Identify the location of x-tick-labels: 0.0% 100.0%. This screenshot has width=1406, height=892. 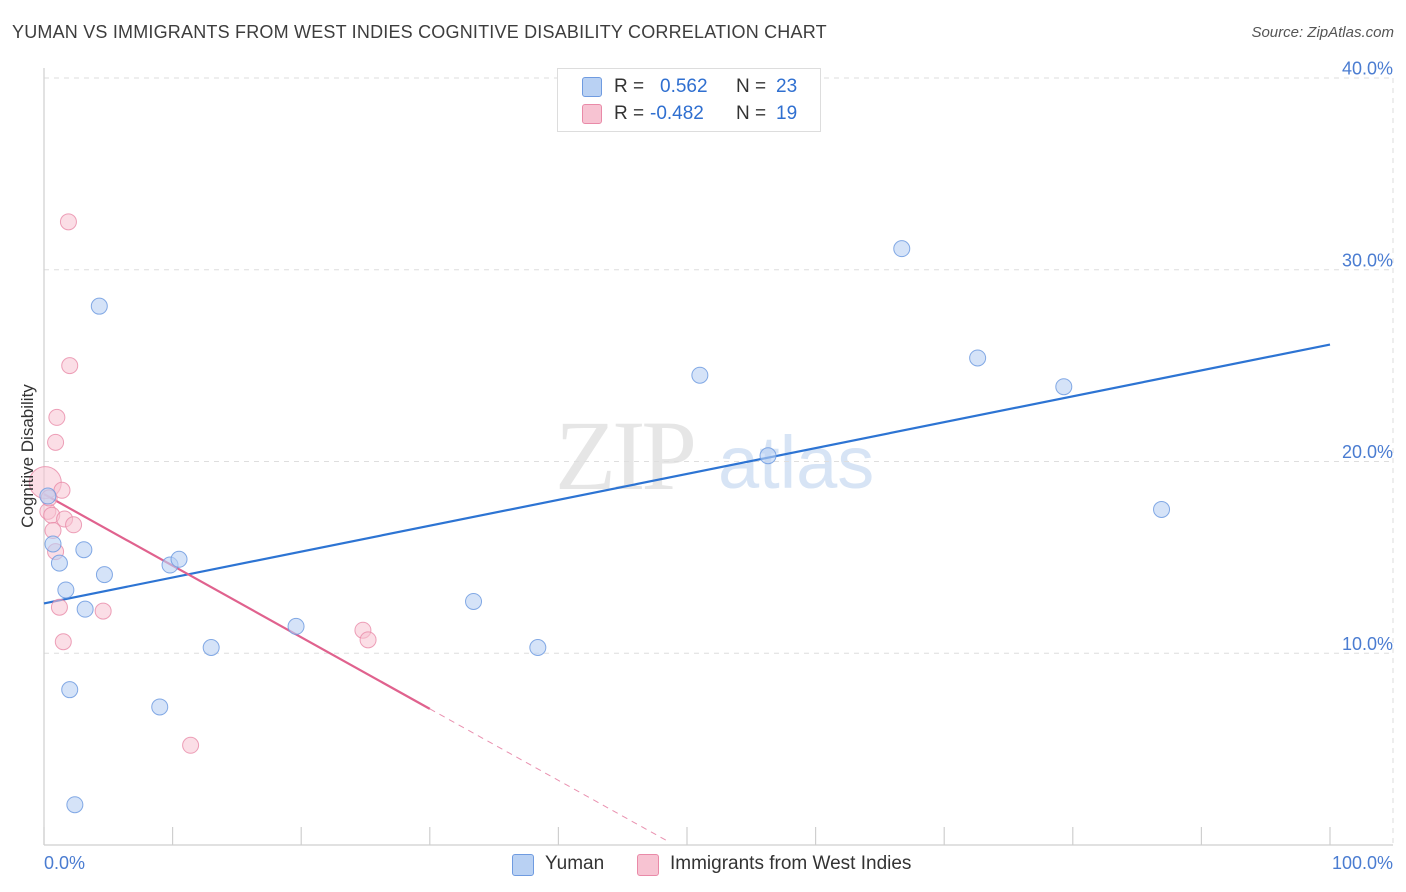
(718, 863).